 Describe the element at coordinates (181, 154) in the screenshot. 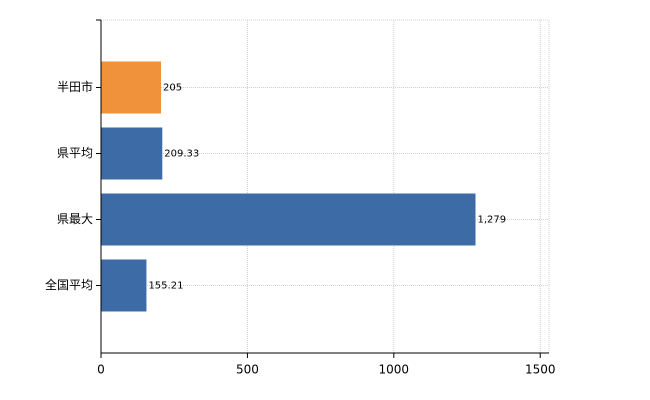

I see `value-label: 209.33` at that location.